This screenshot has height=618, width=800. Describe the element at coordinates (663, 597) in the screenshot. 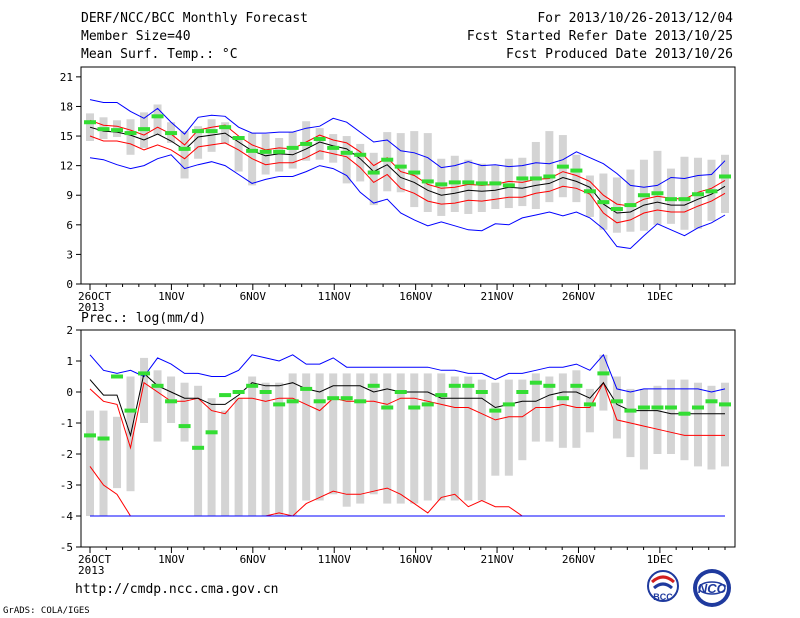

I see `bcc-logo-text: BCC` at that location.